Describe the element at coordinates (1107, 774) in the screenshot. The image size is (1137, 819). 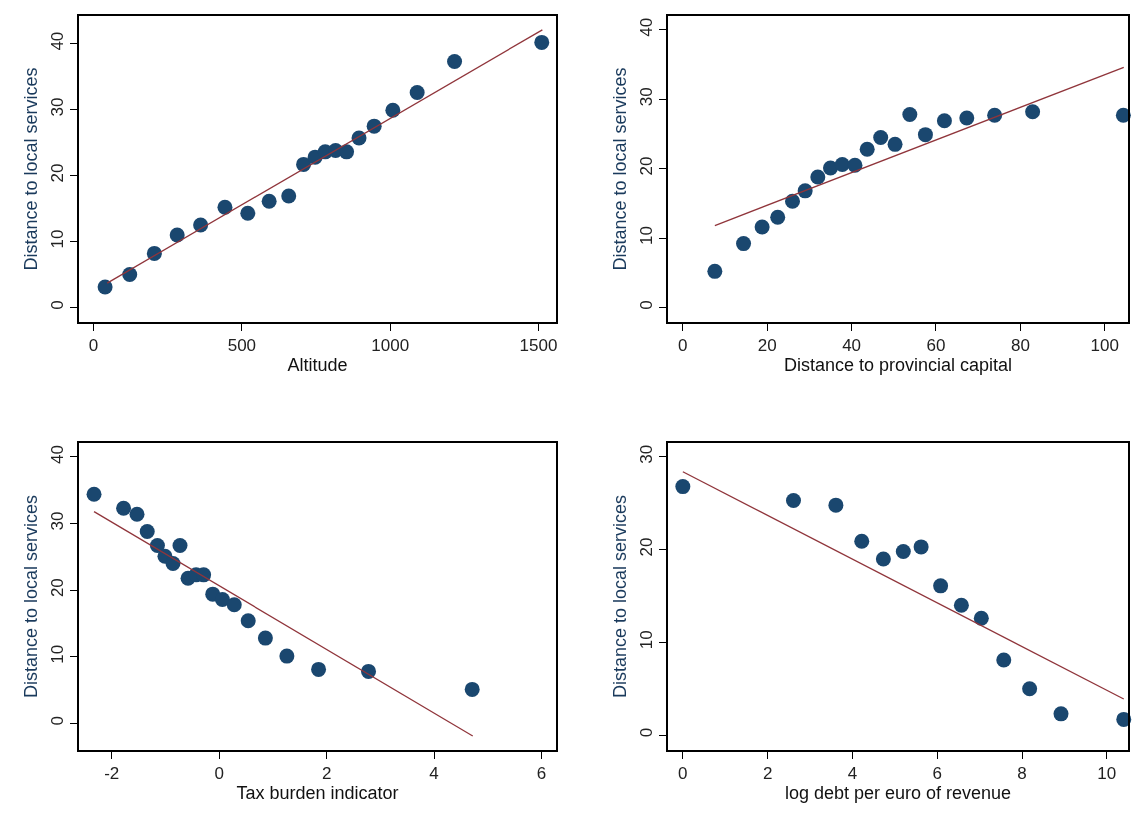
I see `x-tick-label: 10` at that location.